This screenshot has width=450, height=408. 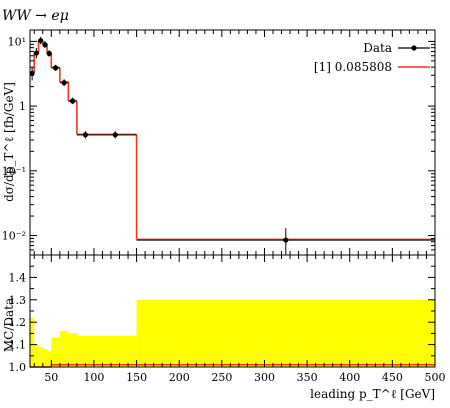 I want to click on ratio-xtick-label: 400, so click(x=349, y=377).